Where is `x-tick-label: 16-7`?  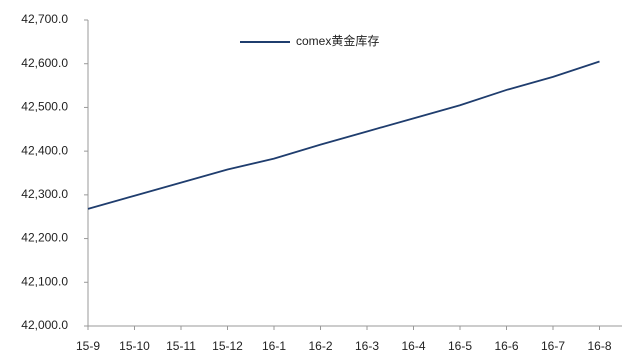 x-tick-label: 16-7 is located at coordinates (553, 346).